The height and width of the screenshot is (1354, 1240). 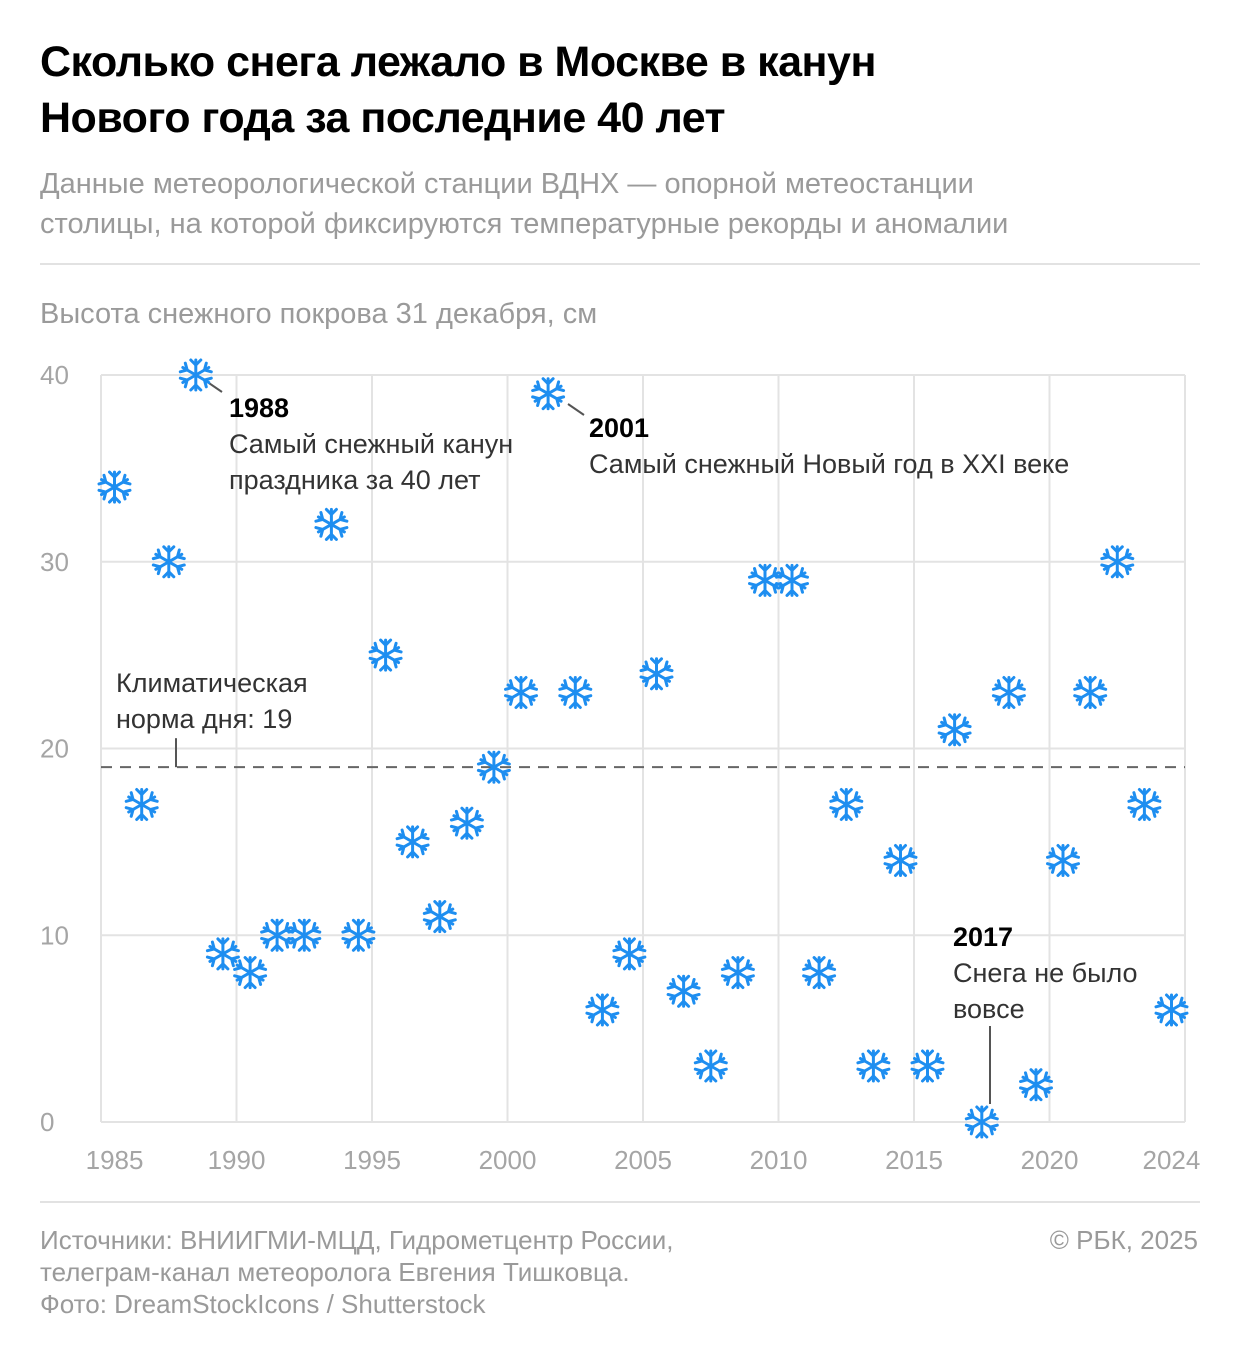 What do you see at coordinates (1172, 1160) in the screenshot?
I see `x-tick-label: 2024` at bounding box center [1172, 1160].